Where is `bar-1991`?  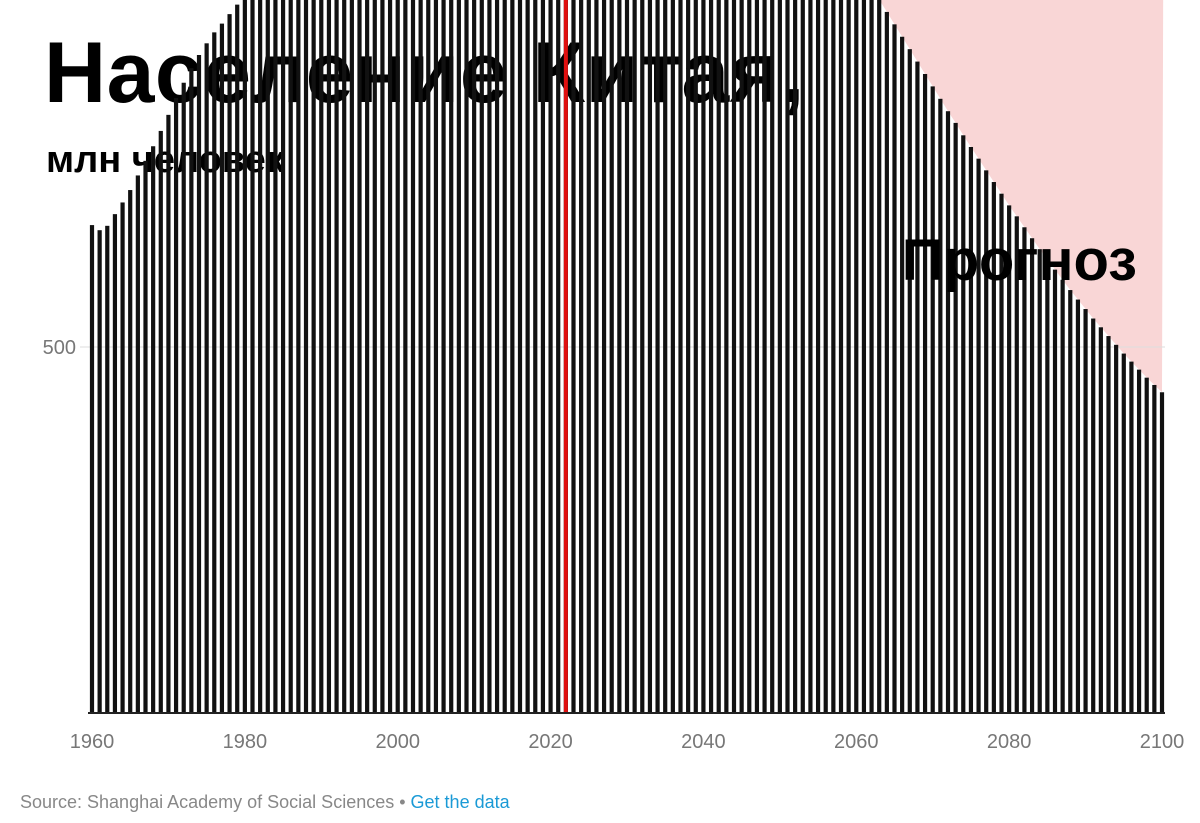 bar-1991 is located at coordinates (329, 356).